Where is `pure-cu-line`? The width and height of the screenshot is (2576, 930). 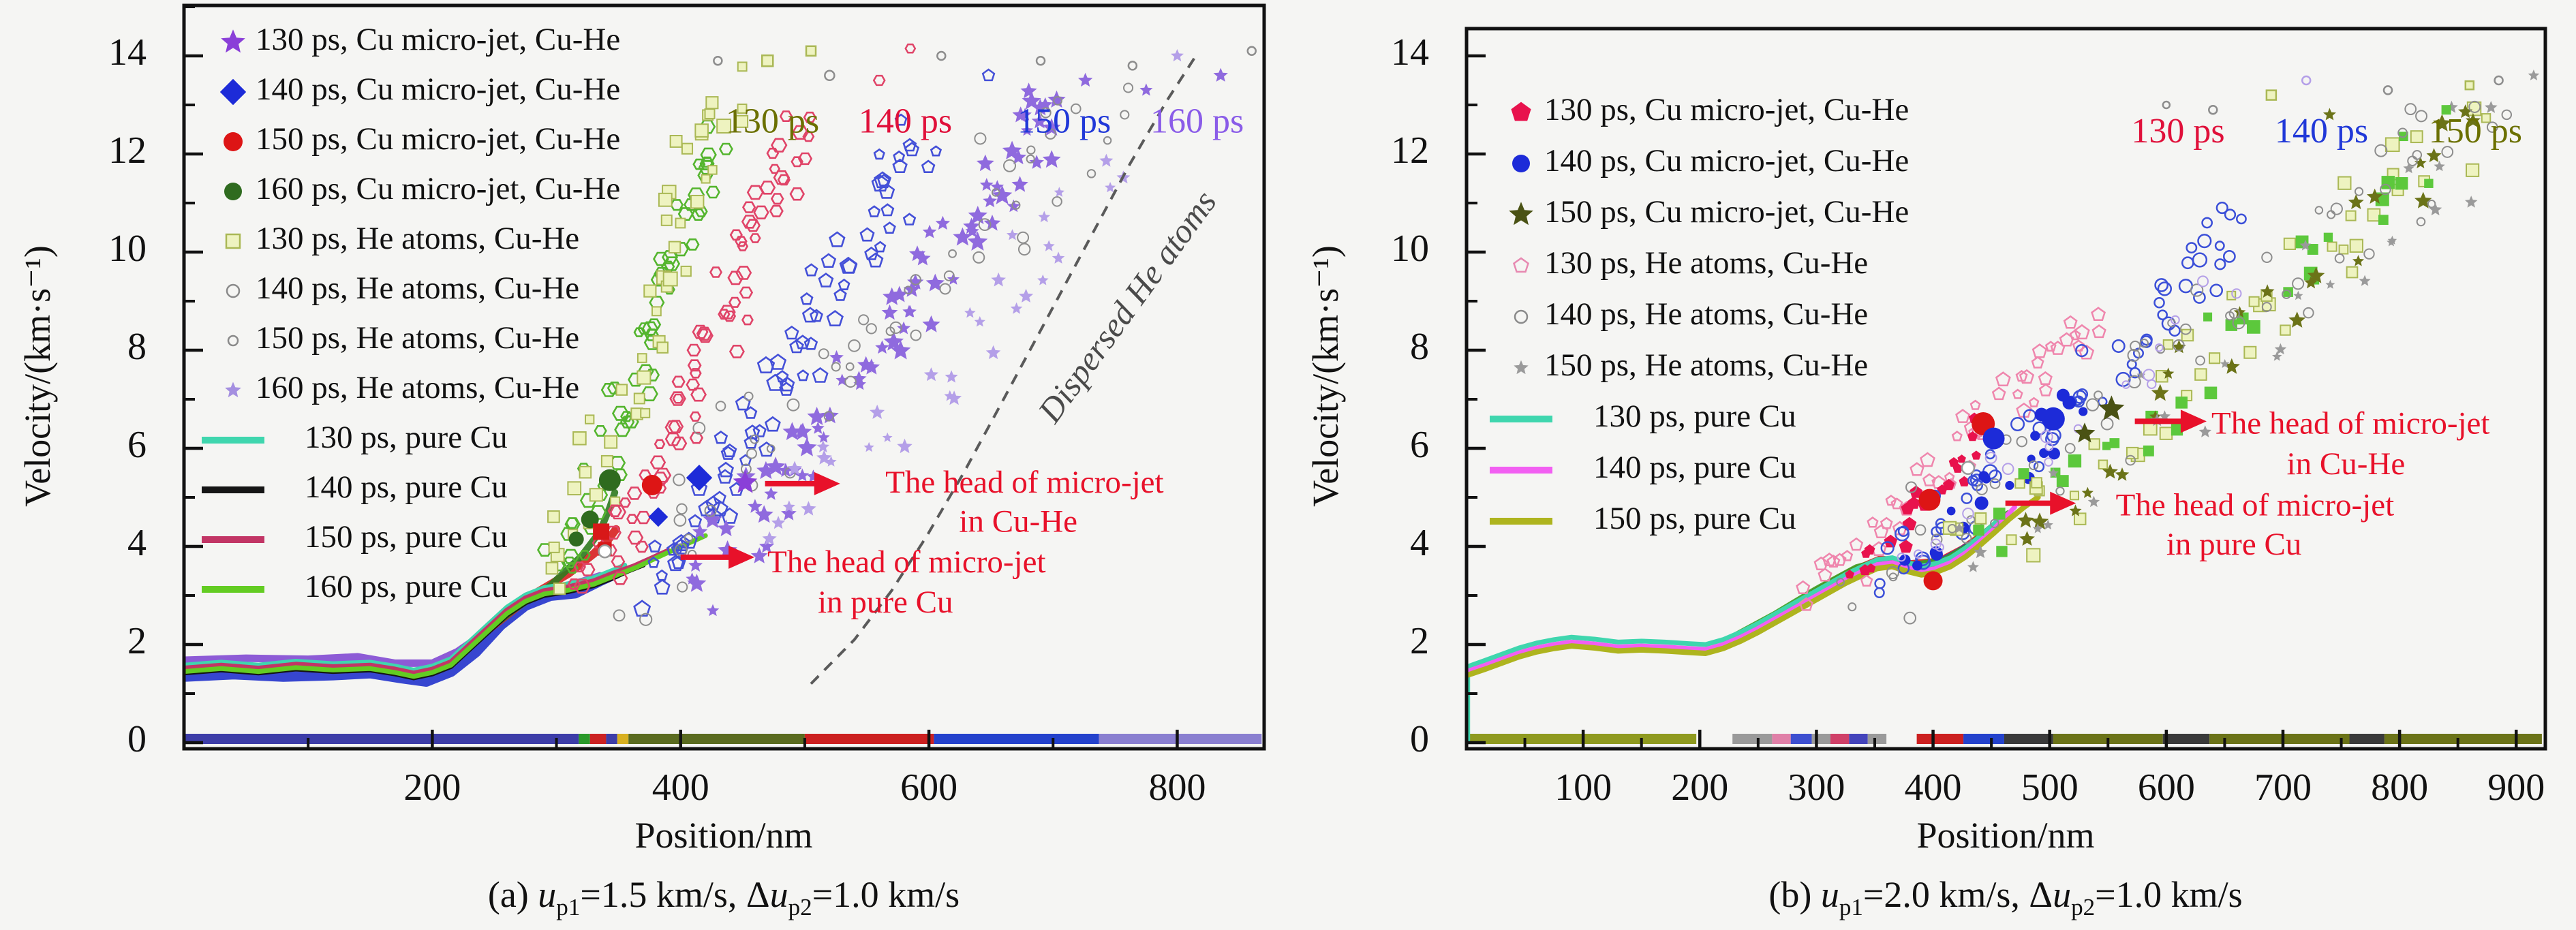 pure-cu-line is located at coordinates (446, 606).